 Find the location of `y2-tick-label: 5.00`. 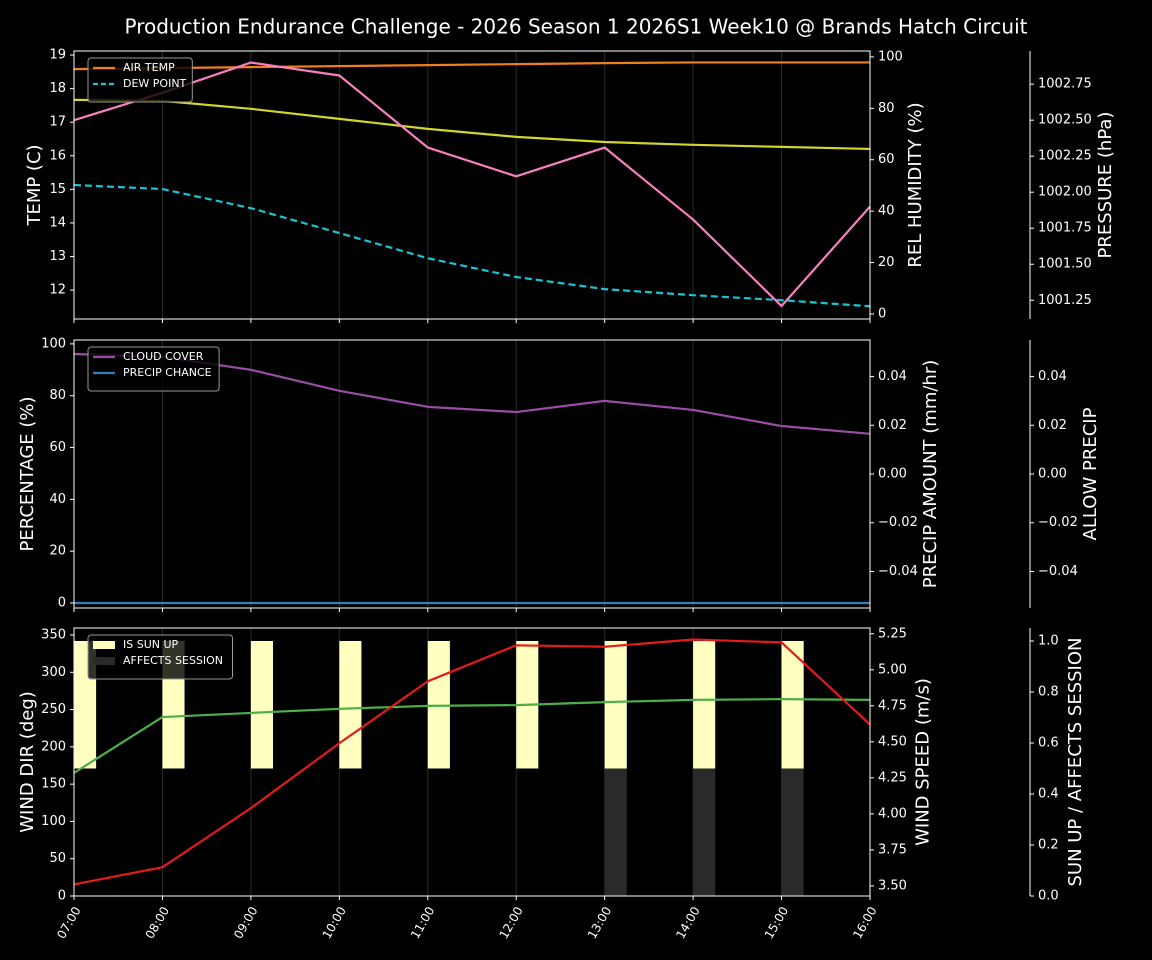

y2-tick-label: 5.00 is located at coordinates (892, 669).